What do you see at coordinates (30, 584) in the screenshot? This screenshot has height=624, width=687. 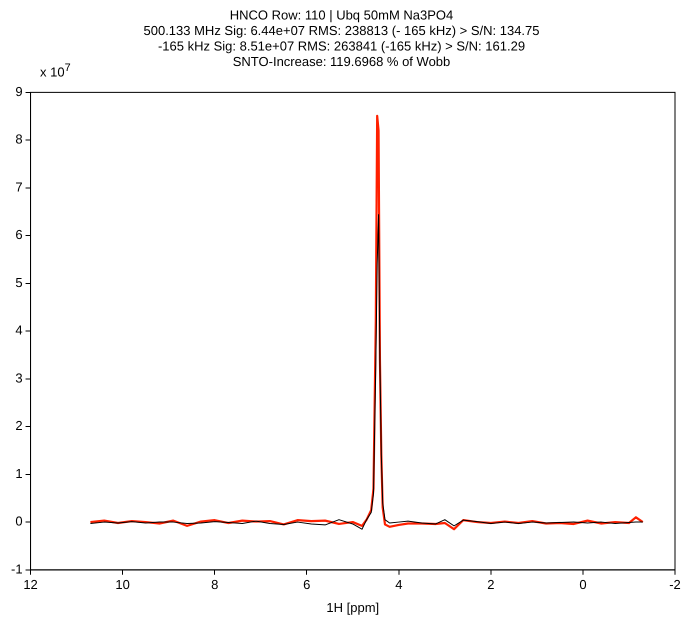 I see `x-tick-label: 12` at bounding box center [30, 584].